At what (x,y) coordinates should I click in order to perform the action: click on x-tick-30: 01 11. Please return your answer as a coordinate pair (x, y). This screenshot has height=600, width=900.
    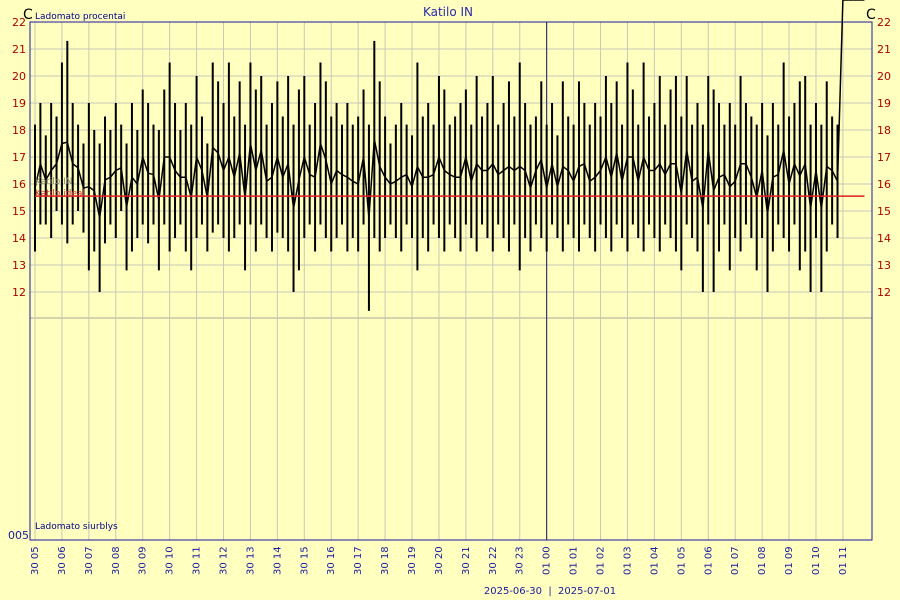
    Looking at the image, I should click on (843, 560).